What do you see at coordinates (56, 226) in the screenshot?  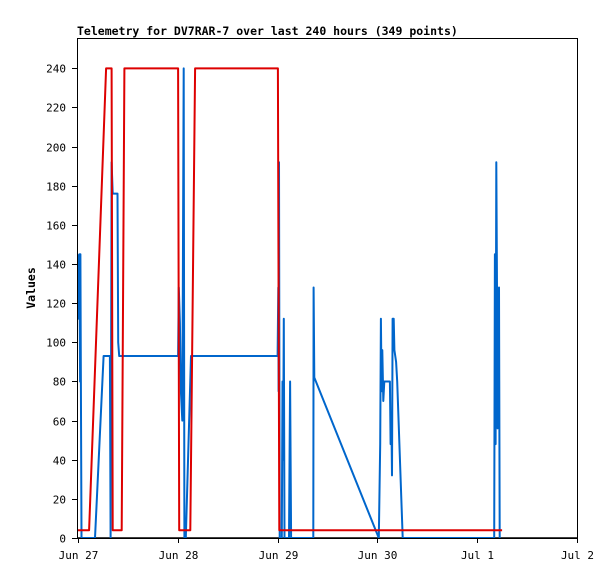 I see `y-tick-label: 160` at bounding box center [56, 226].